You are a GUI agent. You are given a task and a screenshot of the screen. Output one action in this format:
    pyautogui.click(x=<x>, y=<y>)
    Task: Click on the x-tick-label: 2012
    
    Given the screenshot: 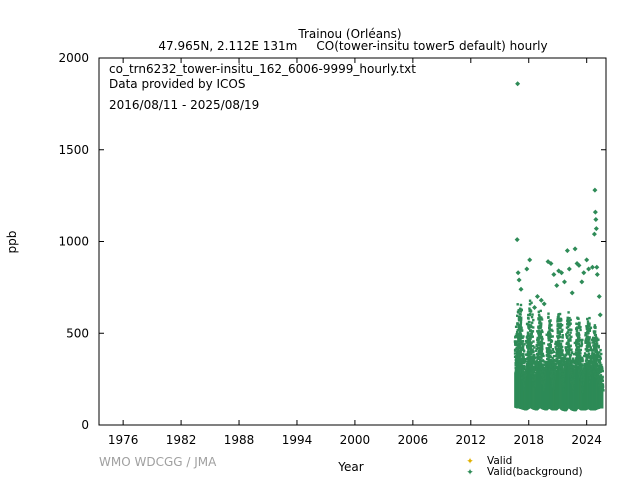 What is the action you would take?
    pyautogui.click(x=471, y=440)
    